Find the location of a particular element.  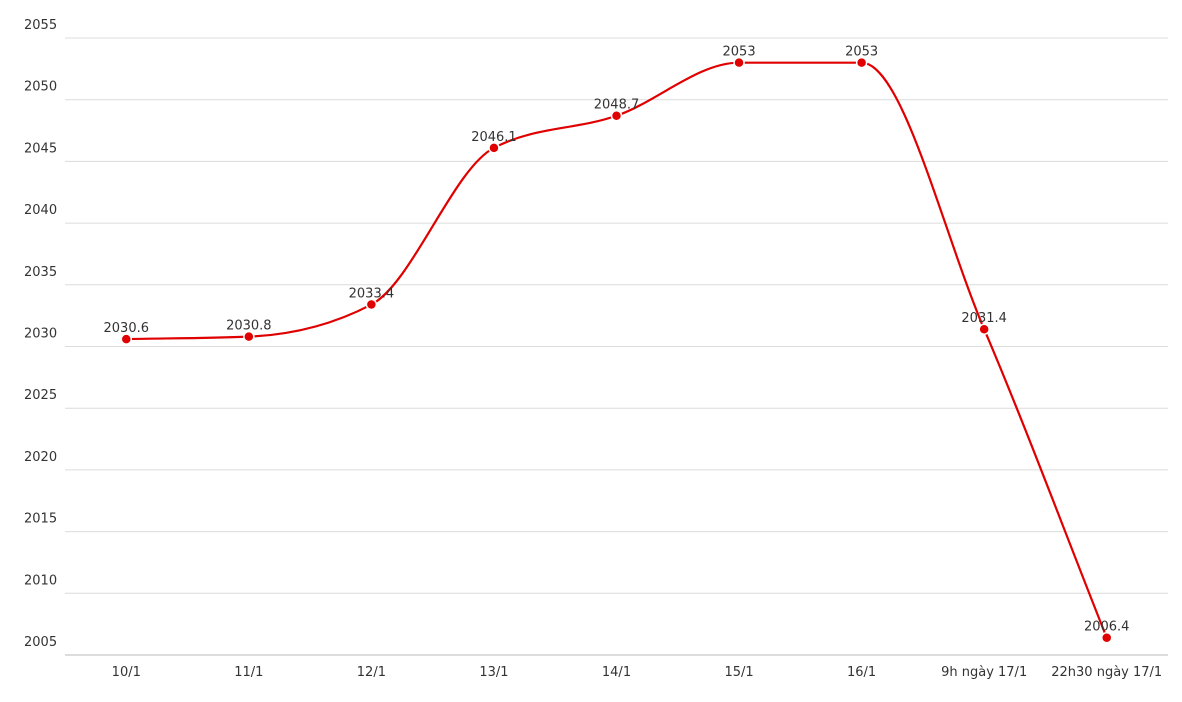

y-tick-label: 2015 is located at coordinates (40, 519).